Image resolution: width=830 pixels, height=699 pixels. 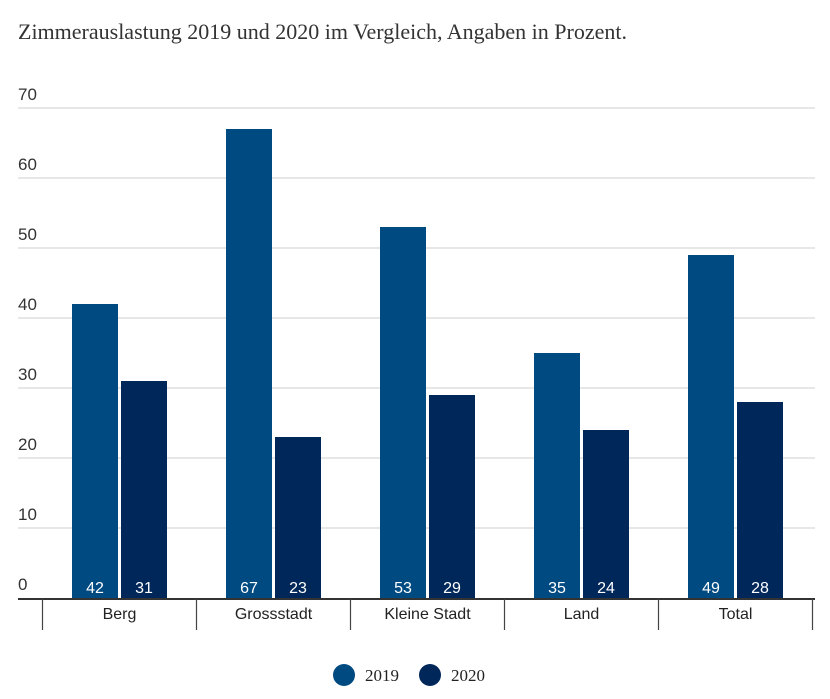 I want to click on bar-2020-grossstadt, so click(x=298, y=517).